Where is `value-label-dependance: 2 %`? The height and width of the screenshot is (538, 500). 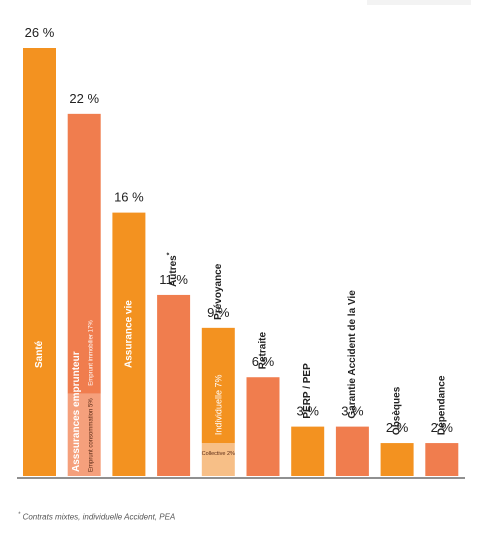 value-label-dependance: 2 % is located at coordinates (442, 427).